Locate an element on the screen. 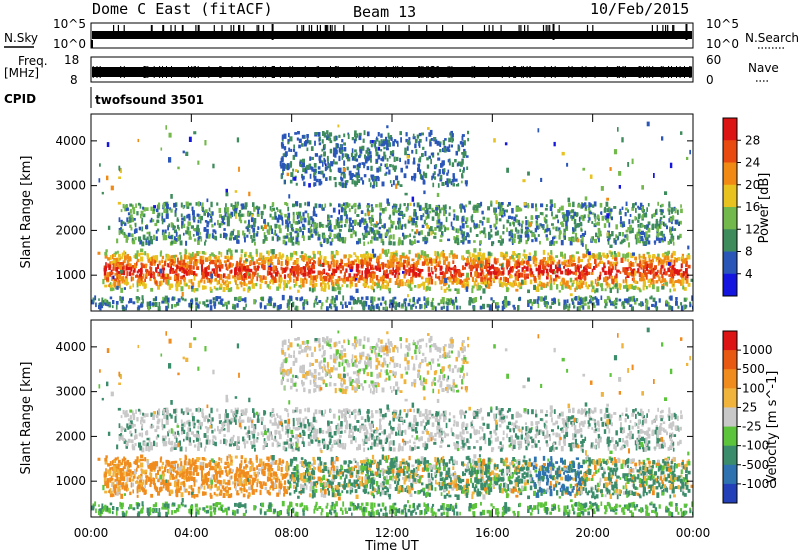  freq-trace is located at coordinates (392, 72).